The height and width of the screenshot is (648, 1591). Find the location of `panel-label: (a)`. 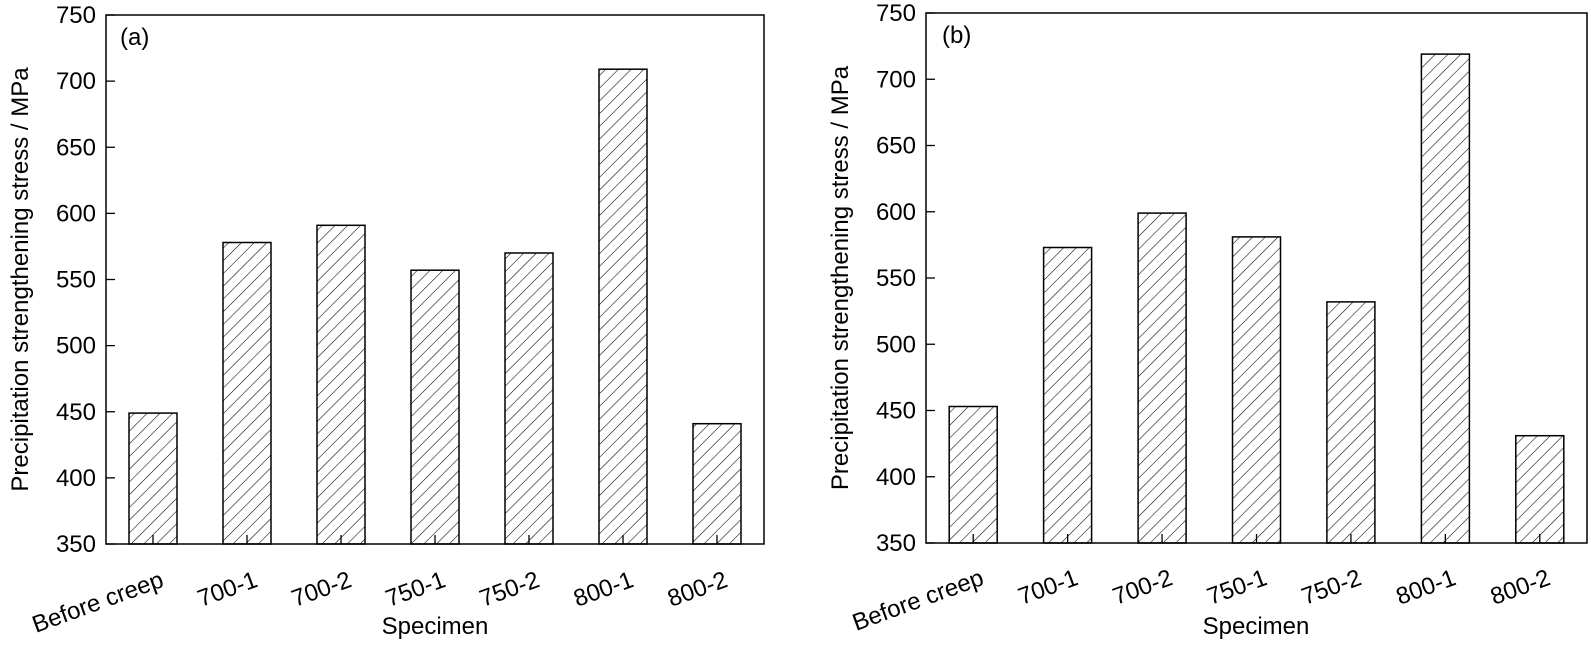

panel-label: (a) is located at coordinates (134, 37).